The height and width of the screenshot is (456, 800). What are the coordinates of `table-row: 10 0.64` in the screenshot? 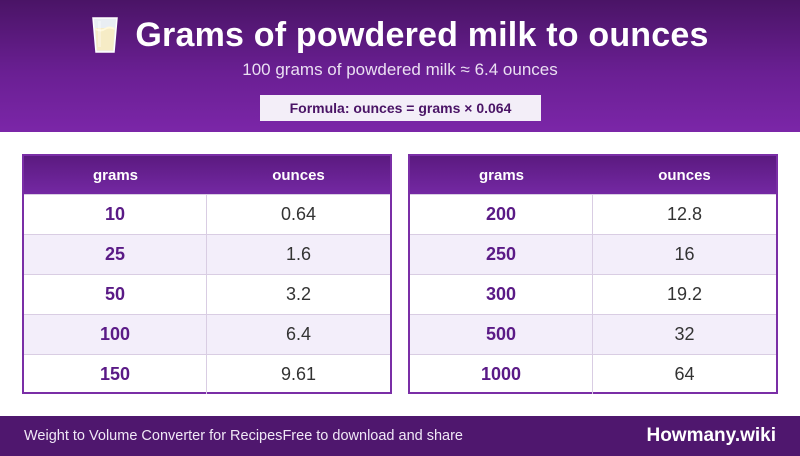 It's located at (207, 214).